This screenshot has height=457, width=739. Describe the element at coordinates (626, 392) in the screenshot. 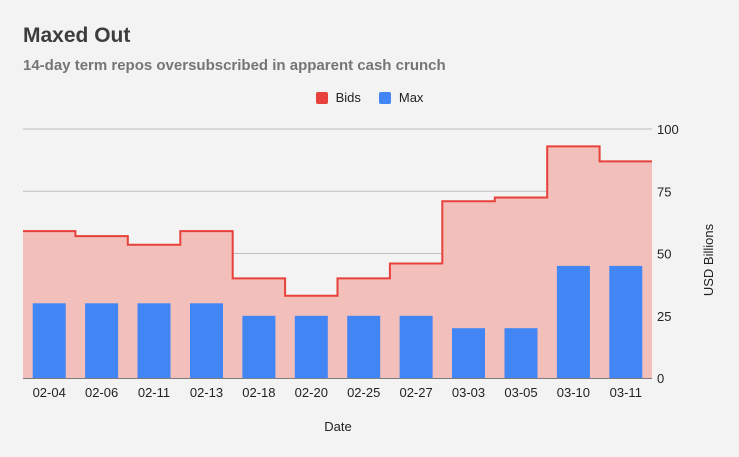

I see `x-tick-label: 03-11` at that location.